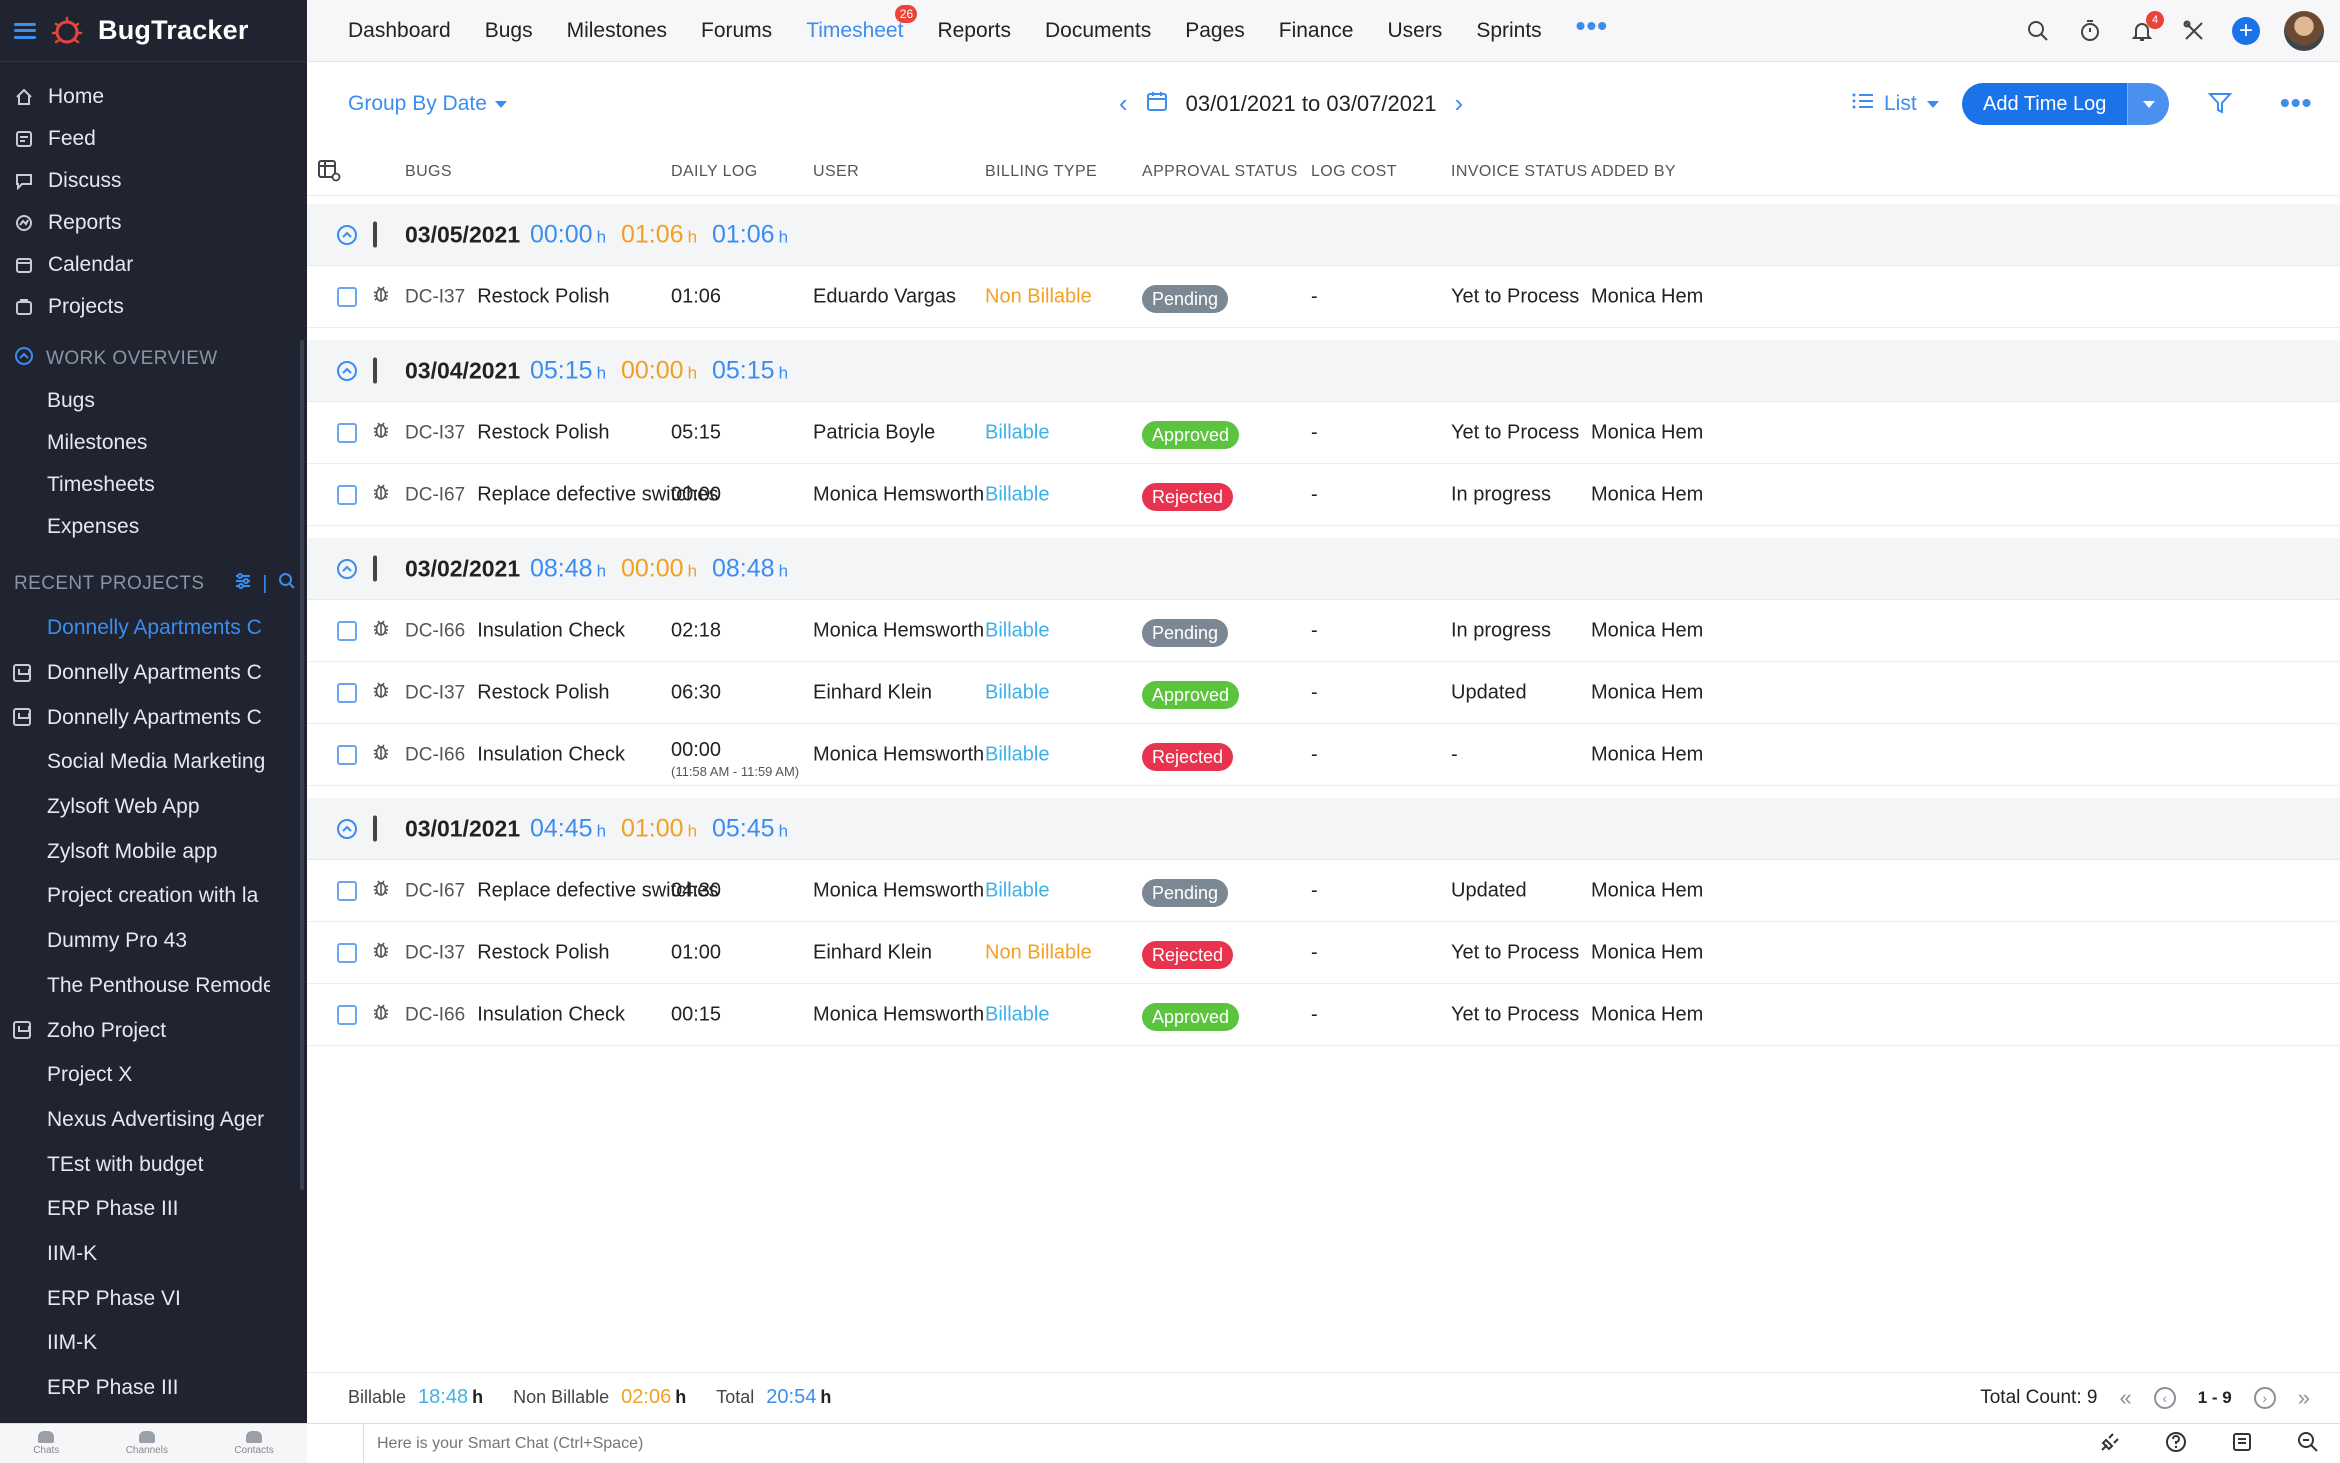 Image resolution: width=2340 pixels, height=1463 pixels. What do you see at coordinates (1592, 25) in the screenshot?
I see `more-tabs-icon: •••` at bounding box center [1592, 25].